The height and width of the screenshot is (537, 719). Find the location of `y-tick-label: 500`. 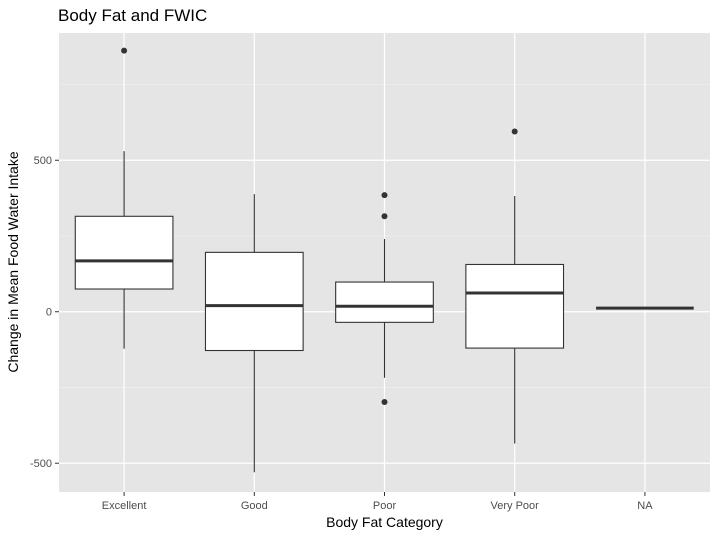

y-tick-label: 500 is located at coordinates (43, 161).